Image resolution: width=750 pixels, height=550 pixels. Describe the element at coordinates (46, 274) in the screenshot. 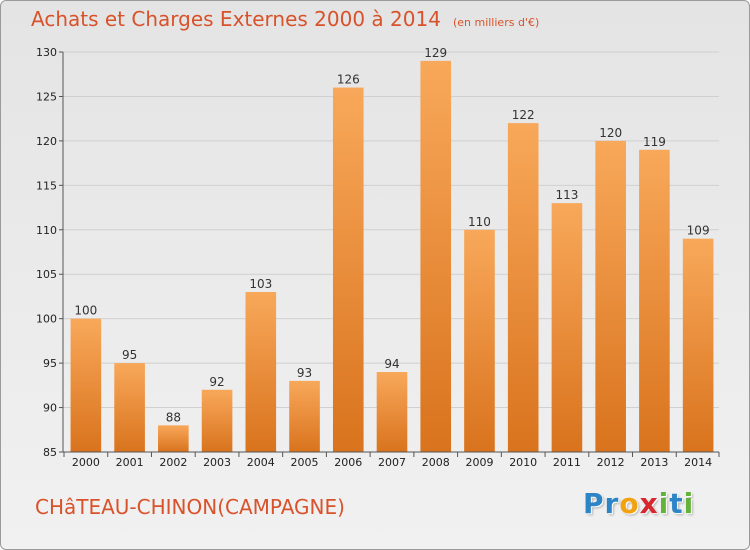

I see `y-tick-label: 105` at that location.